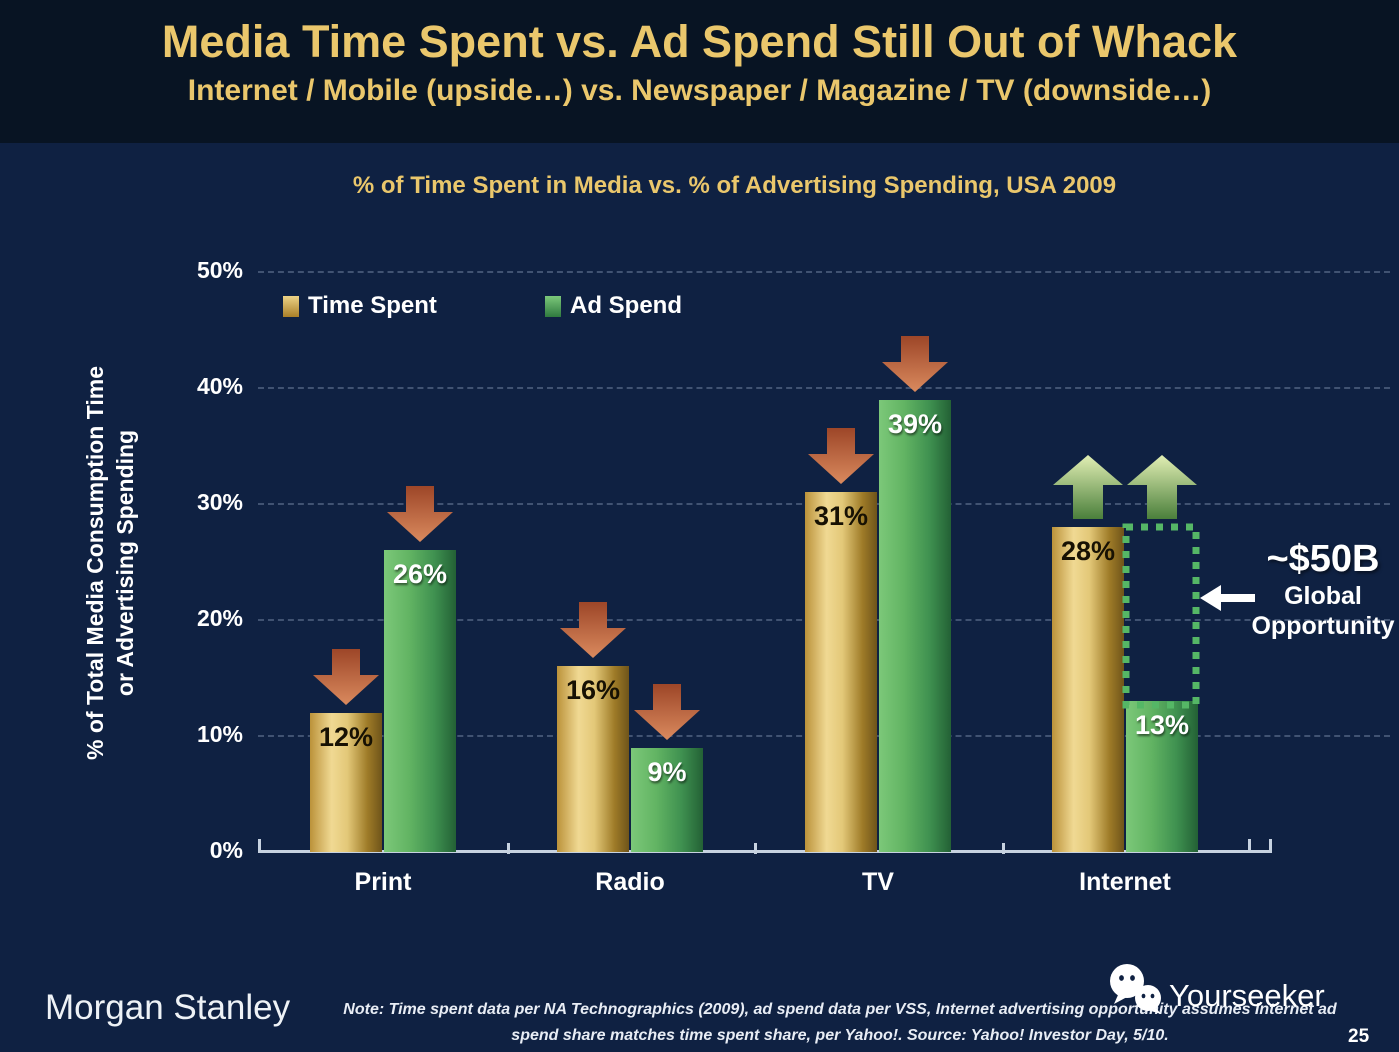  What do you see at coordinates (1229, 598) in the screenshot?
I see `left-arrow-icon` at bounding box center [1229, 598].